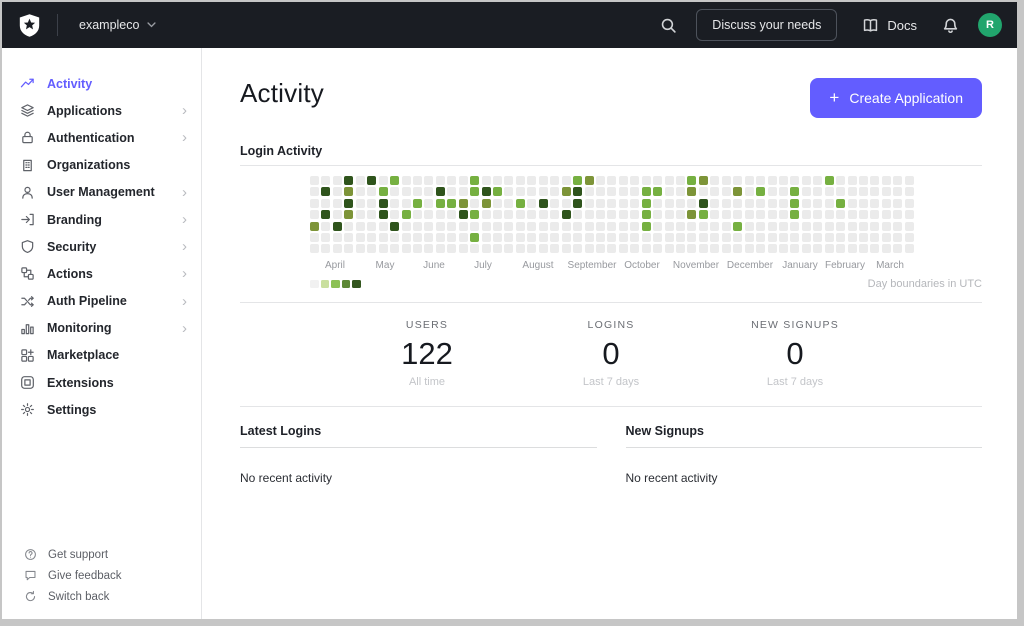 Image resolution: width=1024 pixels, height=626 pixels. I want to click on month-label: May, so click(385, 265).